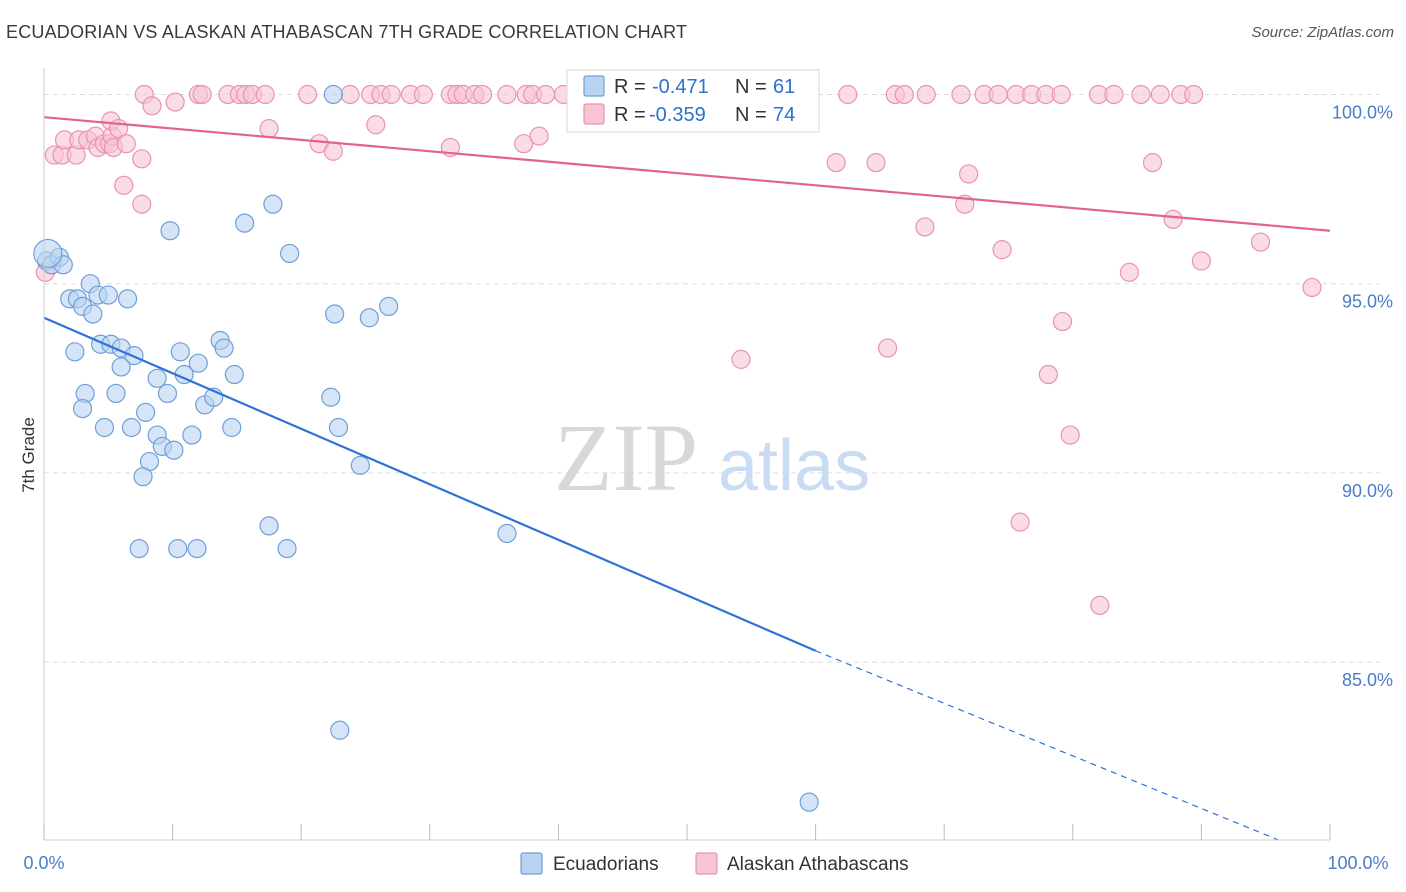  What do you see at coordinates (706, 863) in the screenshot?
I see `legend-swatch-alaskan` at bounding box center [706, 863].